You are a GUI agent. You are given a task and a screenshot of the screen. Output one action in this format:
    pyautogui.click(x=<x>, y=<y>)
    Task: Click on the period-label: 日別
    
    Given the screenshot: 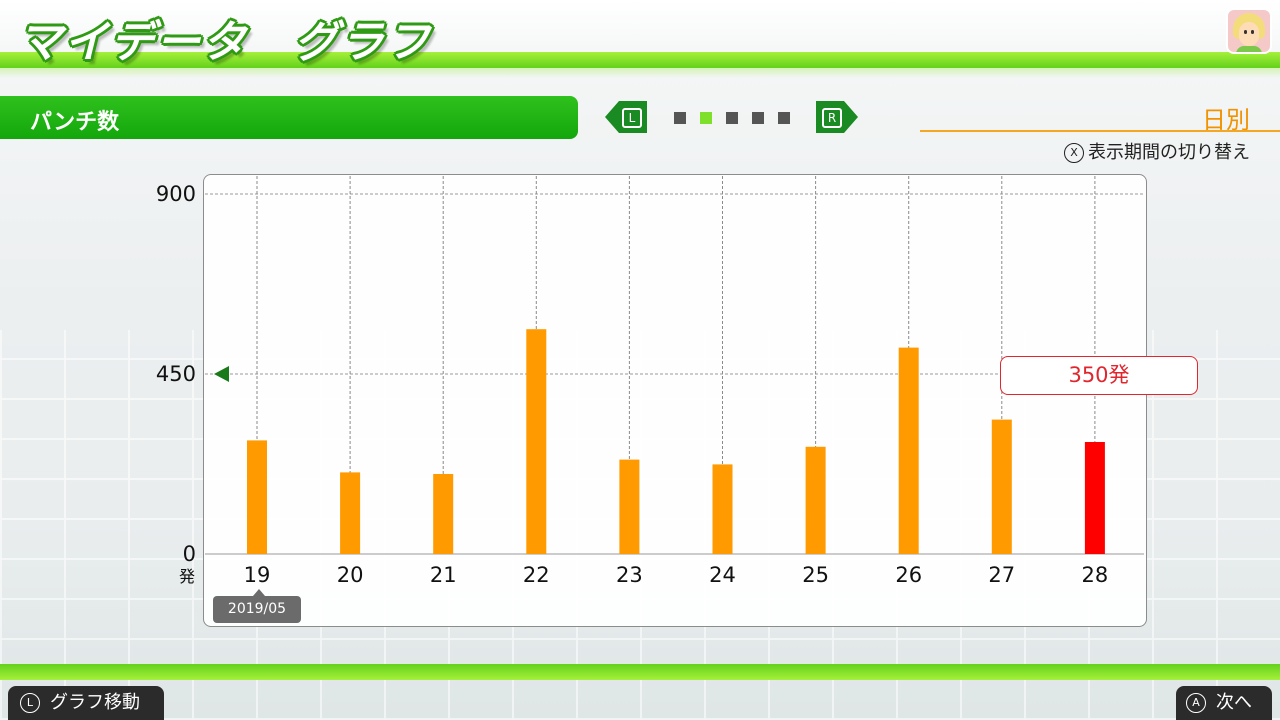 What is the action you would take?
    pyautogui.click(x=1226, y=120)
    